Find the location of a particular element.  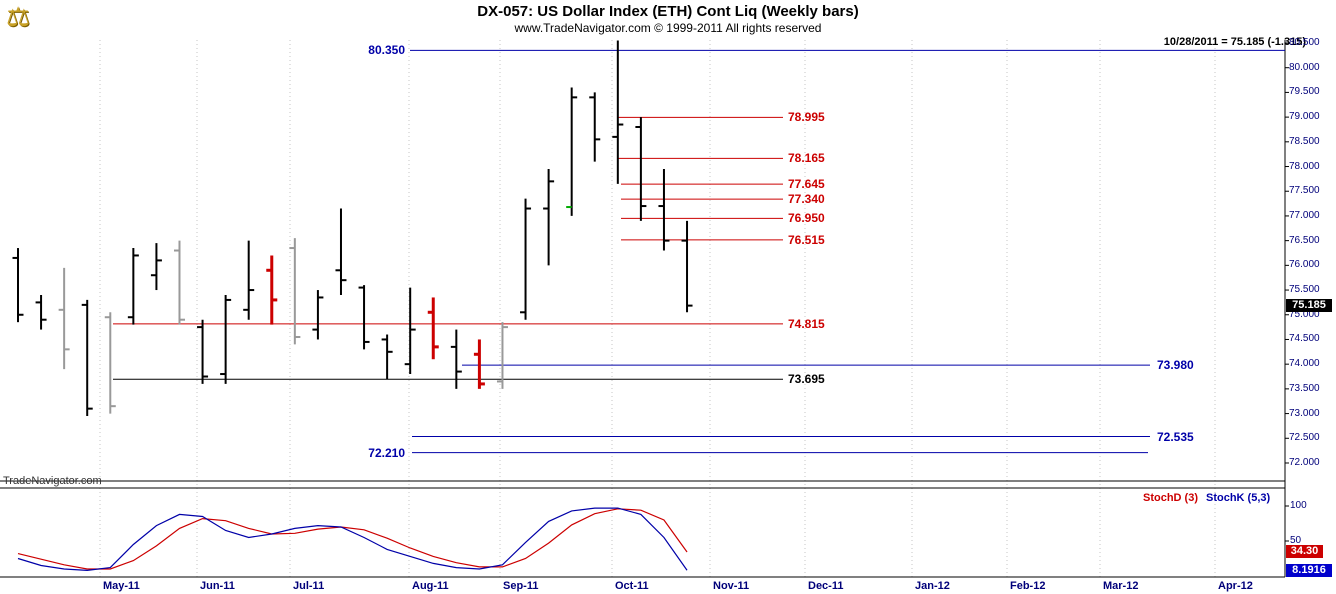

price-axis-label: 79.500 is located at coordinates (1304, 92).